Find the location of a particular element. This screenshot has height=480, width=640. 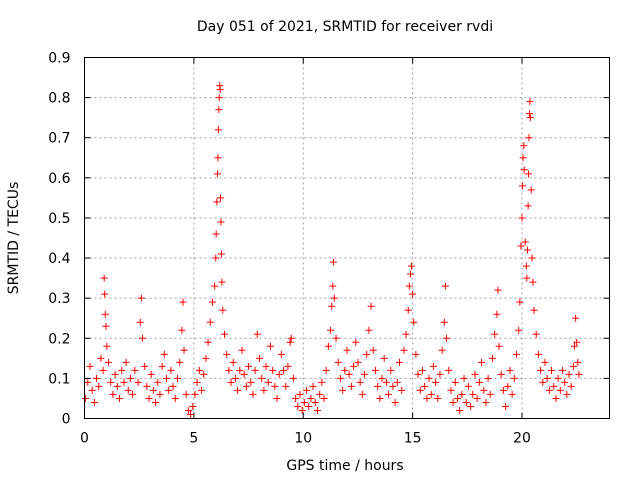

y-tick-label: 0.5 is located at coordinates (59, 219).